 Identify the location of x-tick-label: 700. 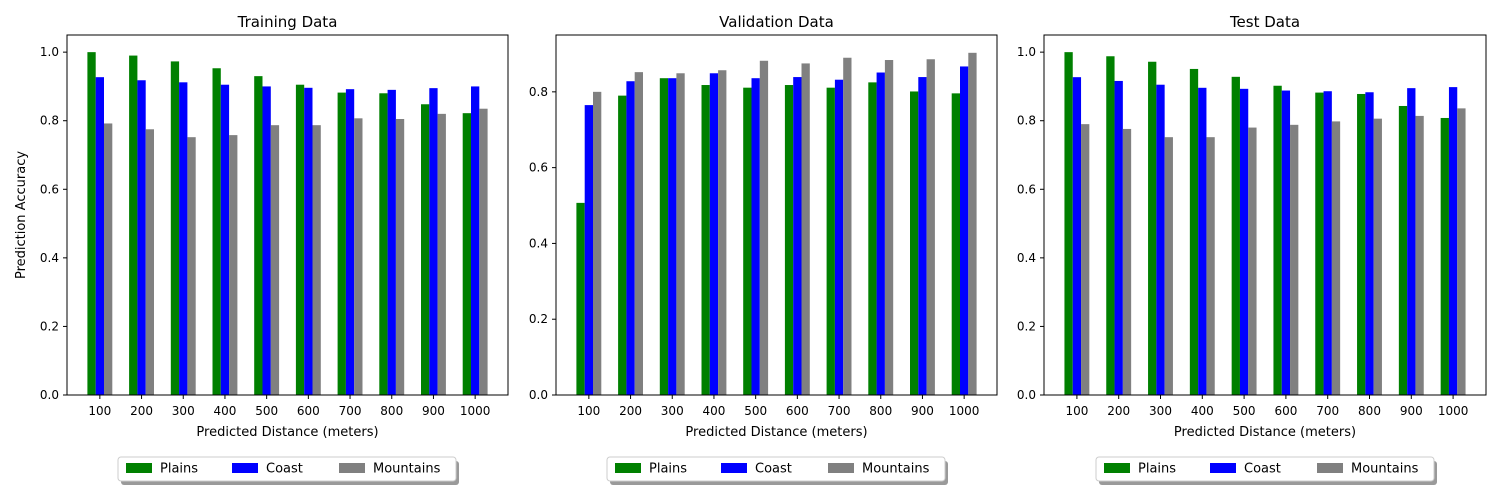
(839, 411).